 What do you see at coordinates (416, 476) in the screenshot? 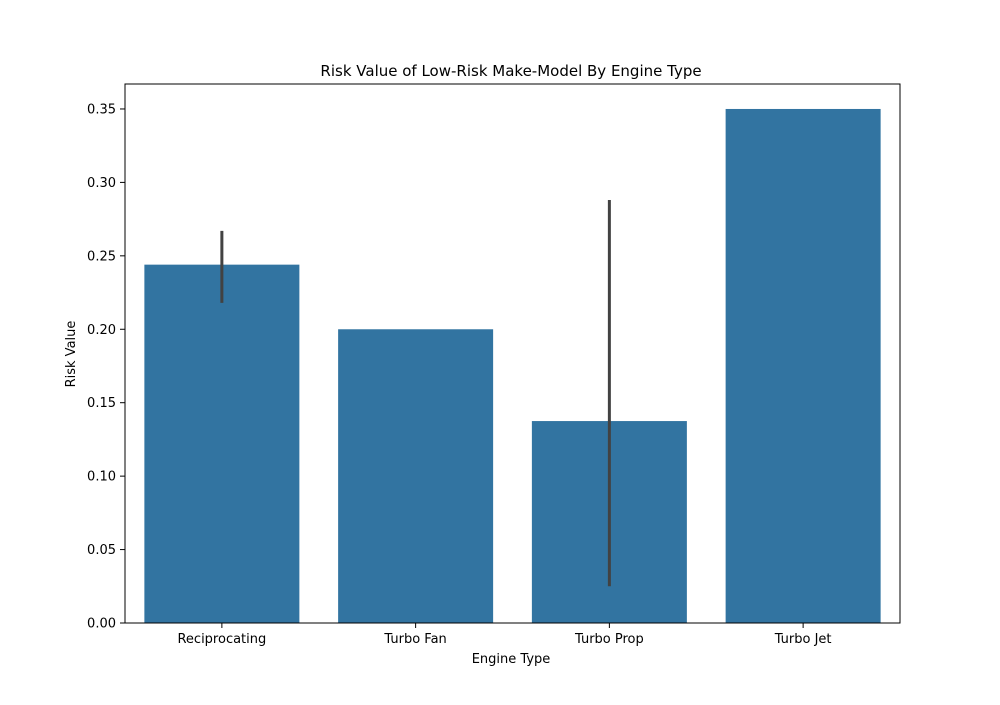
I see `bar-turbo-fan` at bounding box center [416, 476].